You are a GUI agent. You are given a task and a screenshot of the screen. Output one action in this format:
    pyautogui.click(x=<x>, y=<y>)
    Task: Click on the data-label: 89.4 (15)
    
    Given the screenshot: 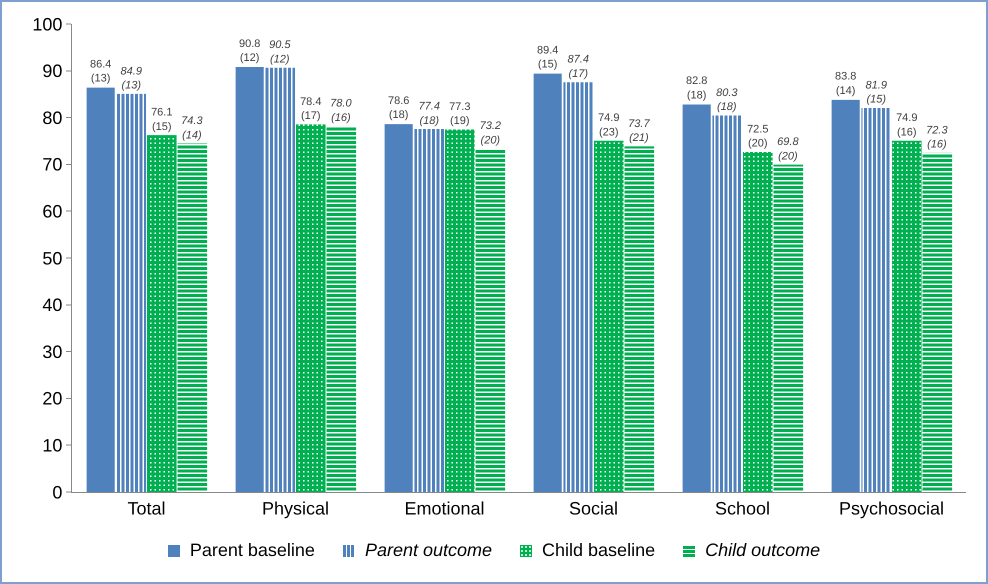 What is the action you would take?
    pyautogui.click(x=547, y=57)
    